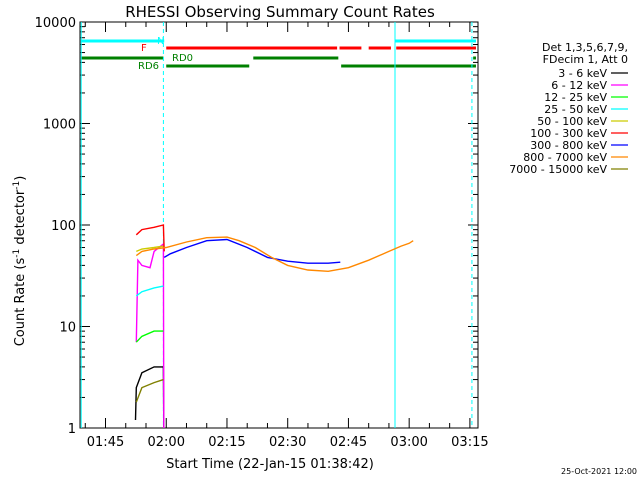  Describe the element at coordinates (408, 442) in the screenshot. I see `x-tick-label: 03:00` at that location.